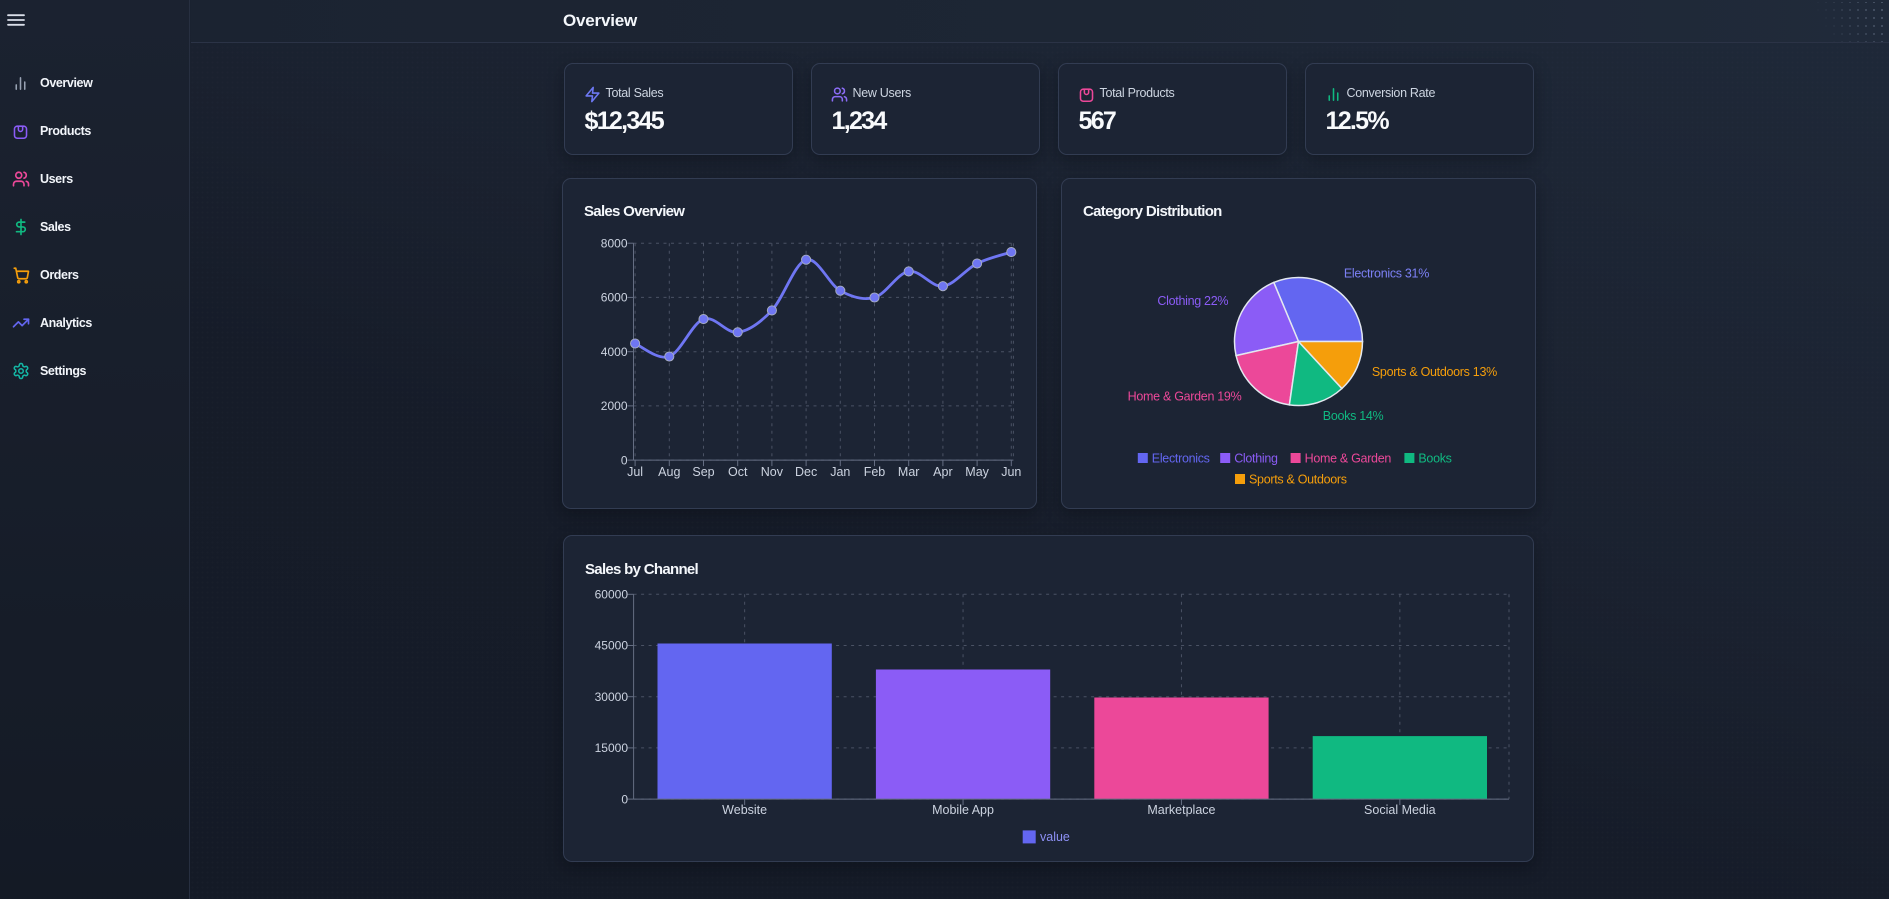  I want to click on svg-text: Social Media, so click(1400, 810).